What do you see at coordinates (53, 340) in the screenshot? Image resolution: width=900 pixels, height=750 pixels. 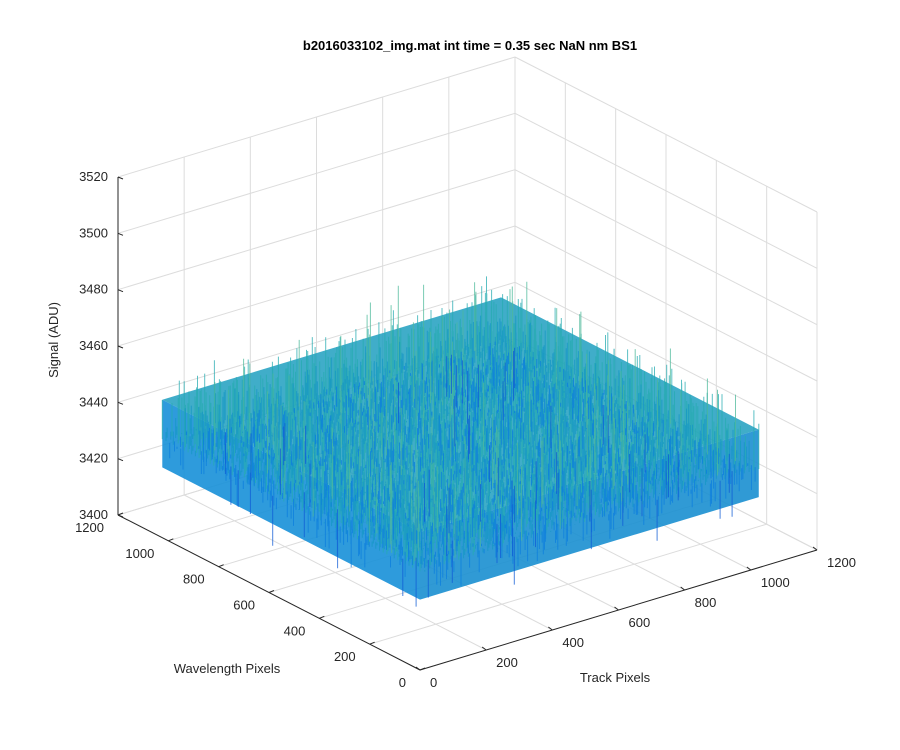 I see `z-axis-label: Signal (ADU)` at bounding box center [53, 340].